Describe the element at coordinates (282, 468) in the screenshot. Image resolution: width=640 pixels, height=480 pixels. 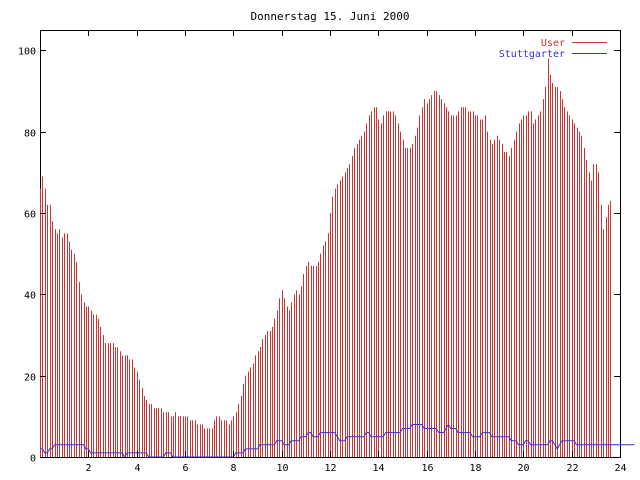
I see `x-tick-label: 10` at that location.